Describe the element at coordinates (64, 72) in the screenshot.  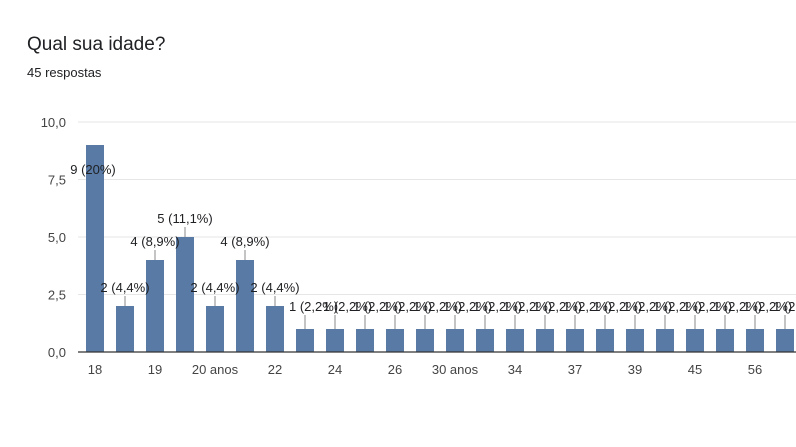
I see `response-count: 45 respostas` at that location.